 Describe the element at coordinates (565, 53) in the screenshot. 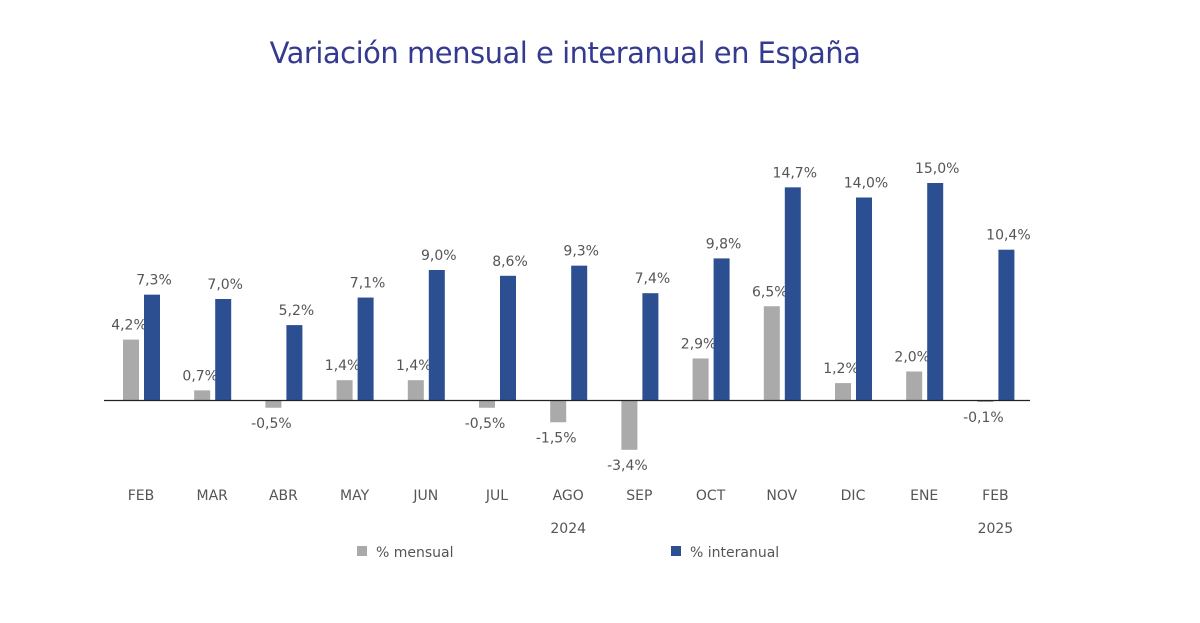

I see `chart-title: Variación mensual e interanual en España` at that location.